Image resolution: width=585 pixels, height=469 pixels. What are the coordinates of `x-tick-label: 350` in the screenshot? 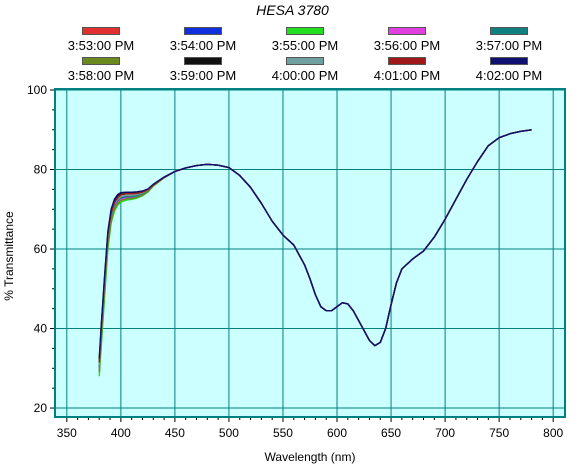 It's located at (67, 433).